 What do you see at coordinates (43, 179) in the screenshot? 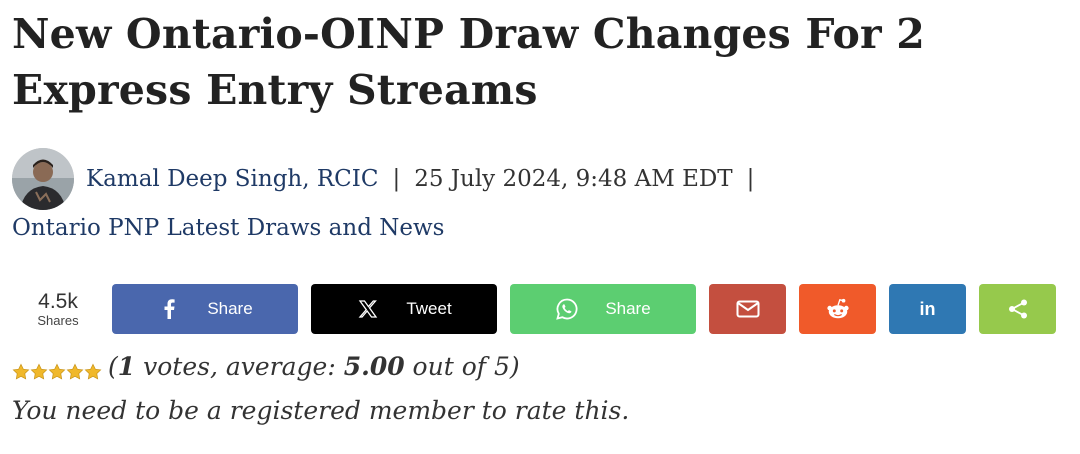
I see `author-avatar` at bounding box center [43, 179].